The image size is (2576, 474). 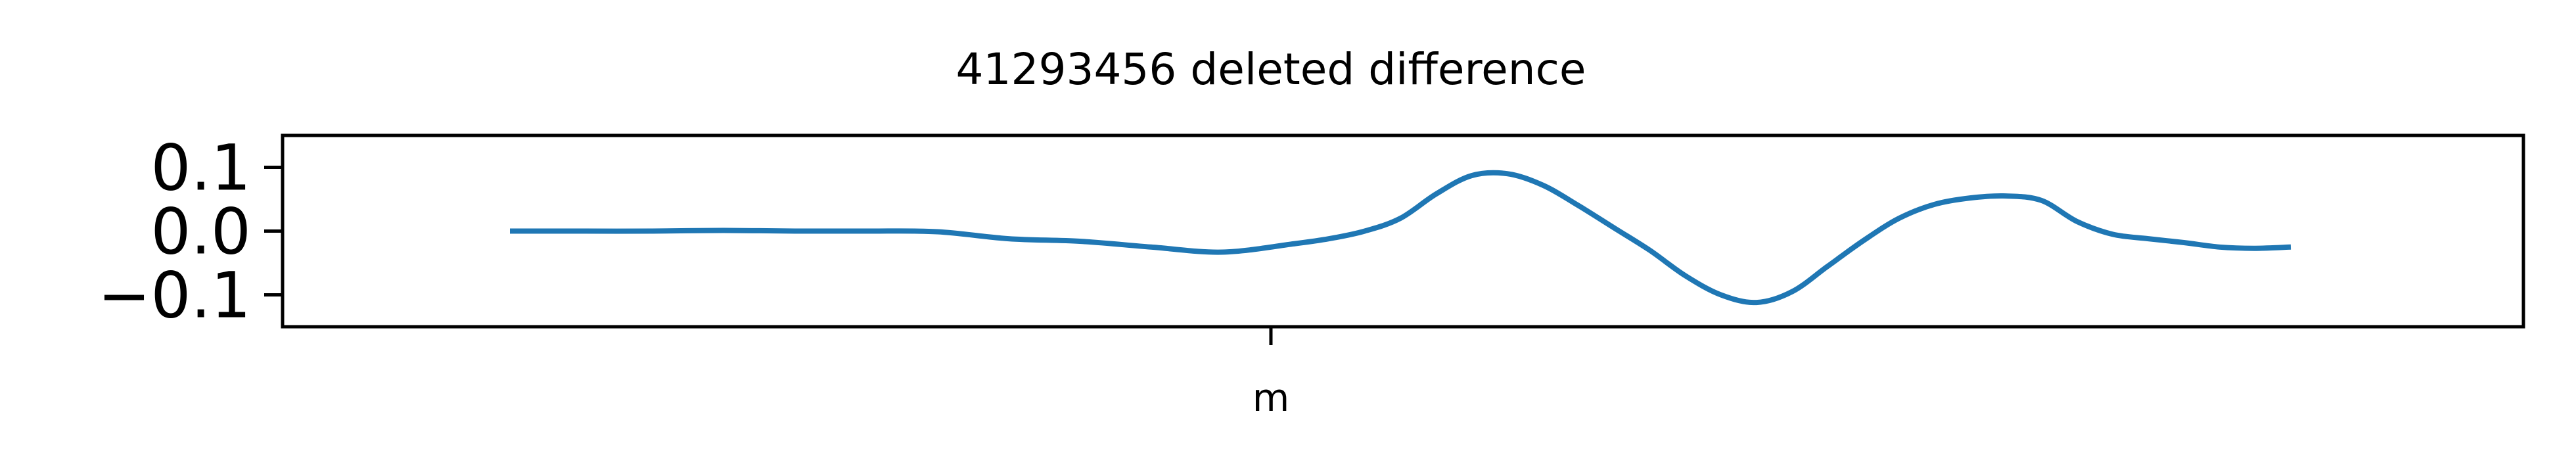 What do you see at coordinates (1271, 397) in the screenshot?
I see `x-tick-label: m` at bounding box center [1271, 397].